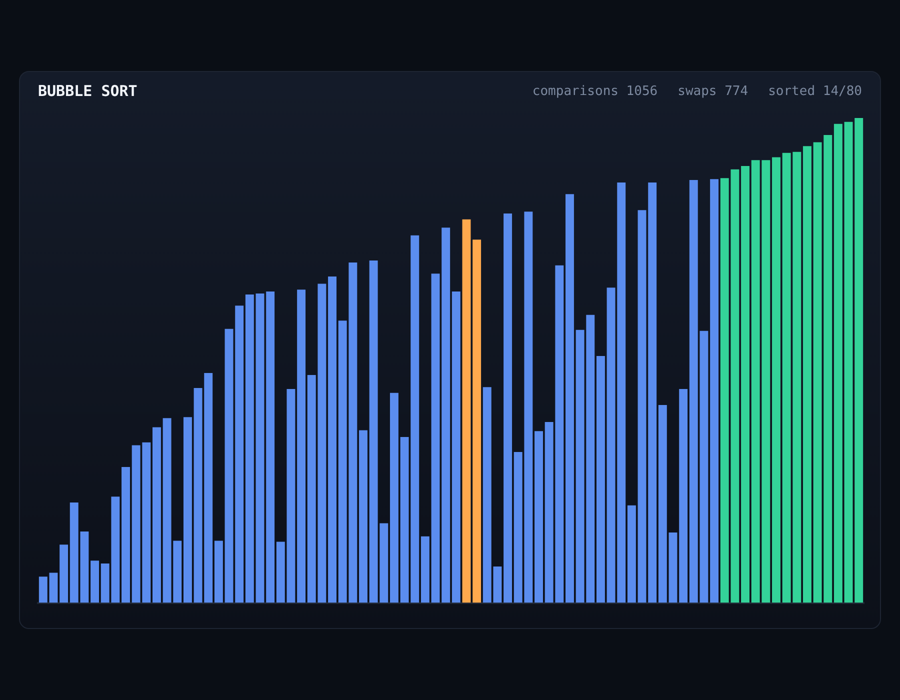  What do you see at coordinates (595, 91) in the screenshot?
I see `text: comparisons 1056` at bounding box center [595, 91].